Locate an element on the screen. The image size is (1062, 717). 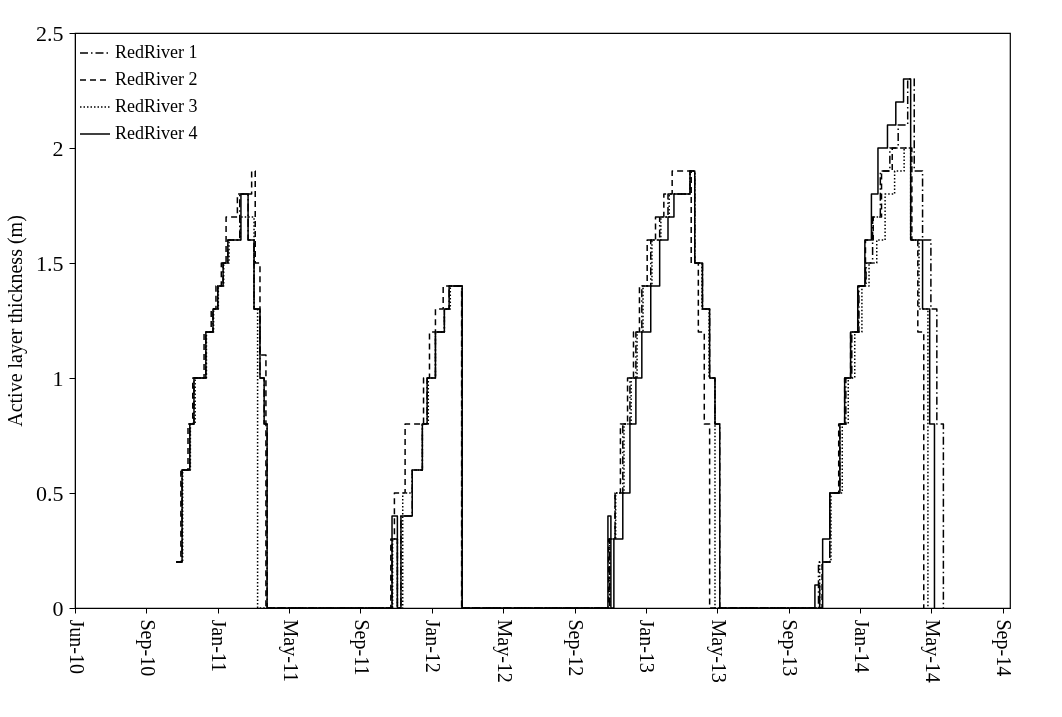
x-tick-label: May-11 is located at coordinates (290, 651).